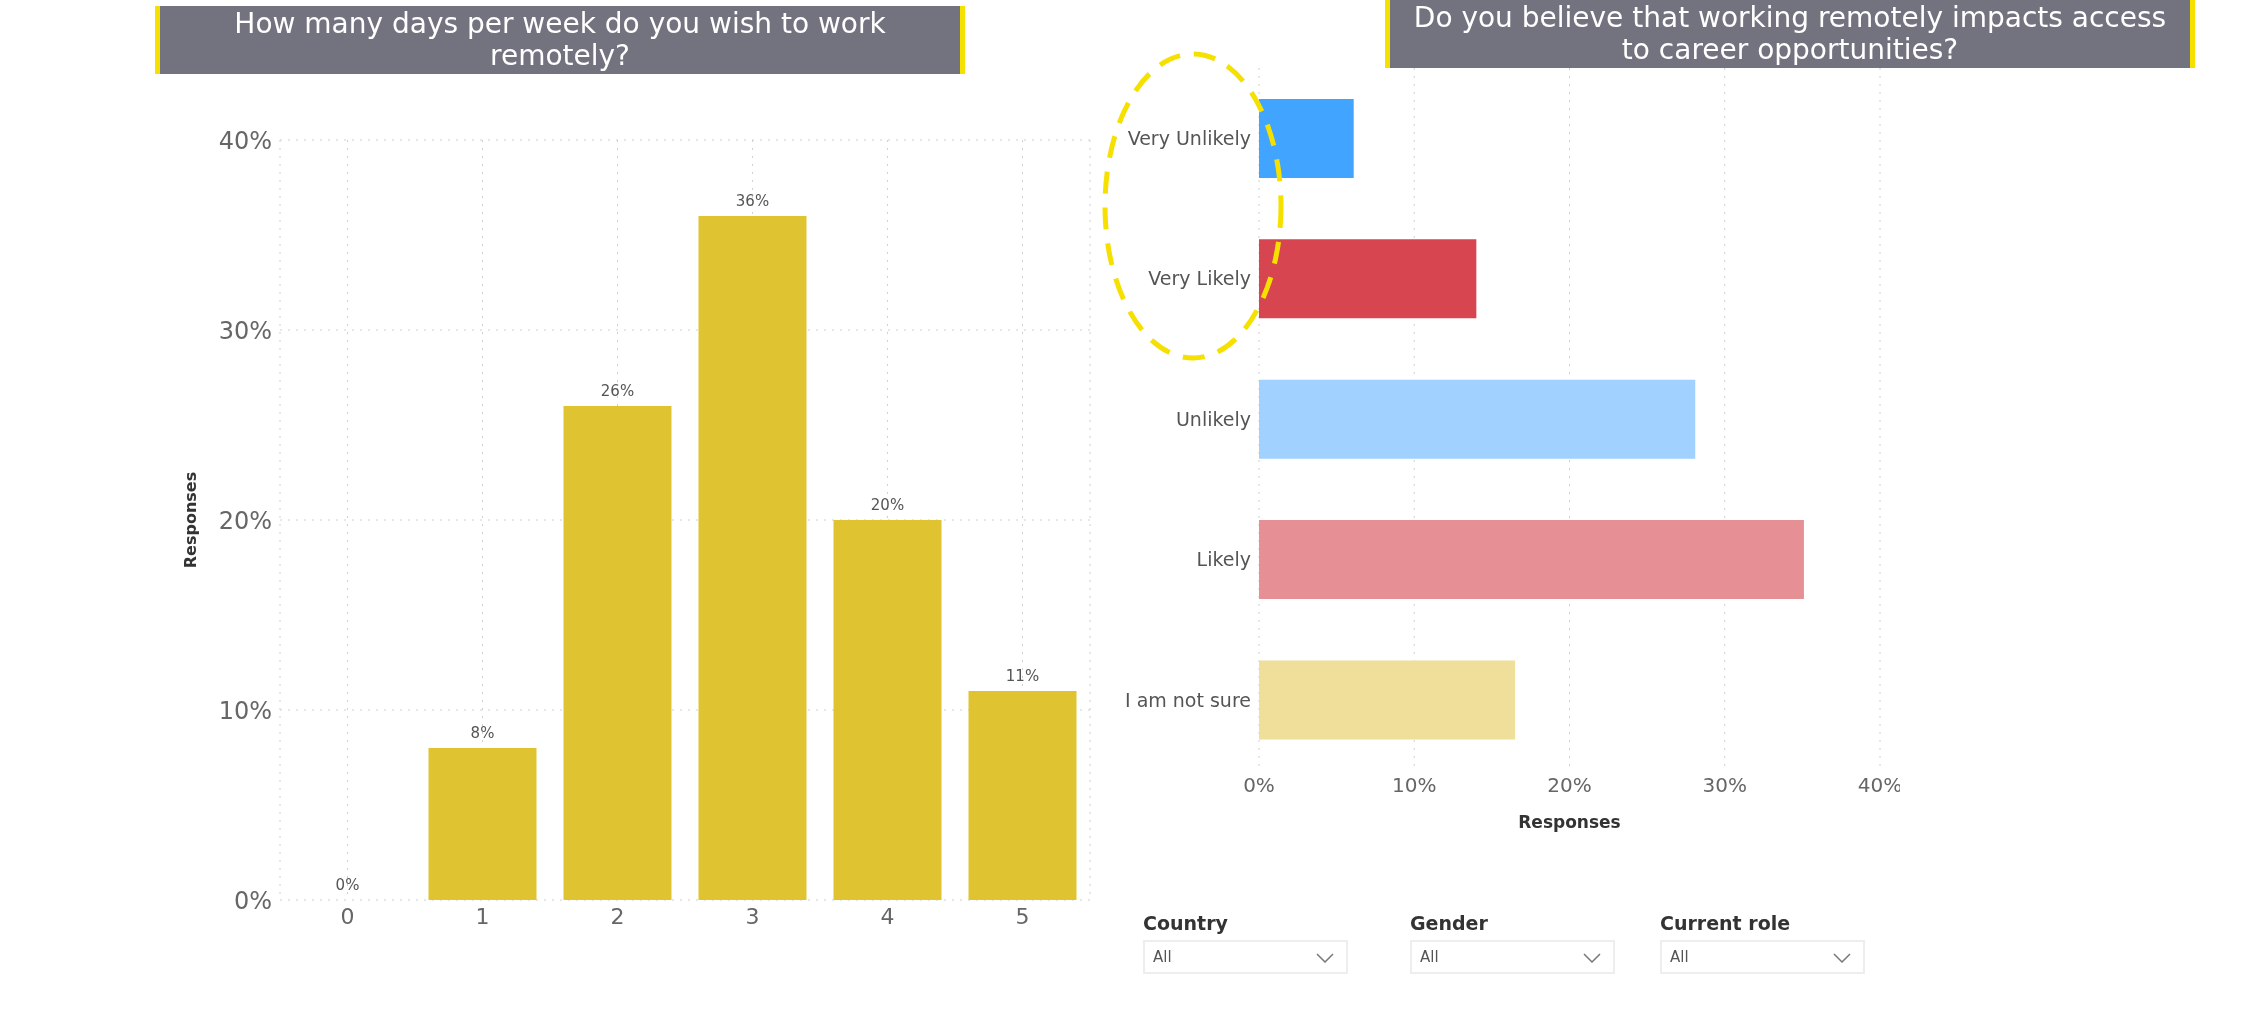 This screenshot has height=1013, width=2255. Describe the element at coordinates (1259, 785) in the screenshot. I see `x-tick-label: 0%` at that location.